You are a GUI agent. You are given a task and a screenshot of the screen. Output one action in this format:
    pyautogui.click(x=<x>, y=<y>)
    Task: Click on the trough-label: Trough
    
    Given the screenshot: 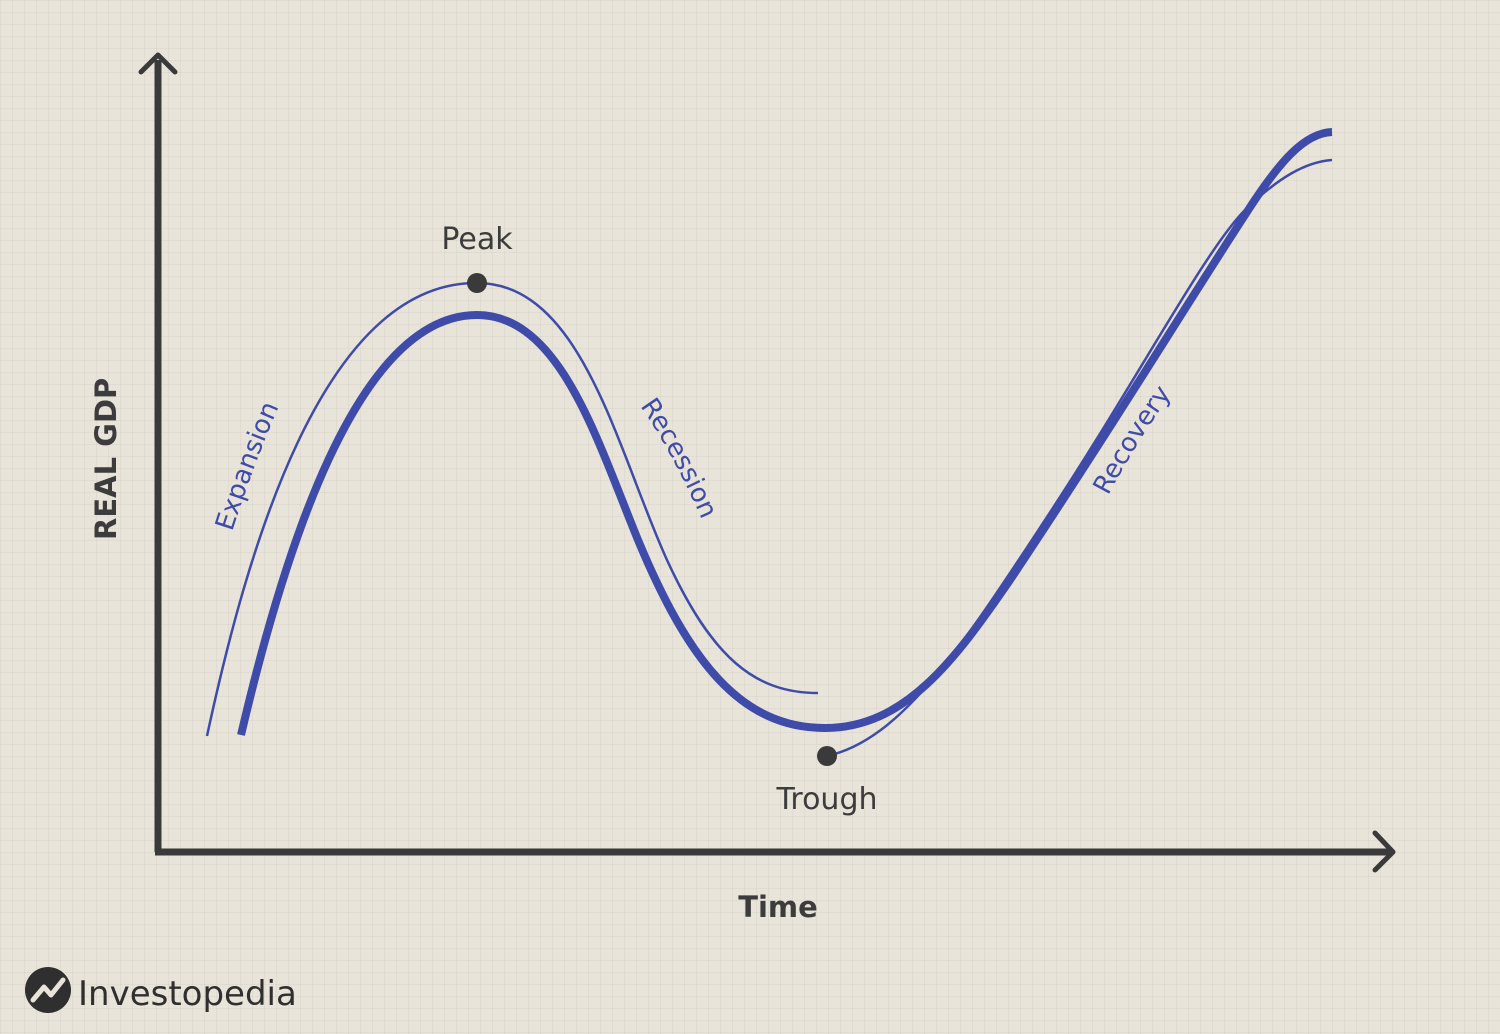 What is the action you would take?
    pyautogui.click(x=826, y=799)
    